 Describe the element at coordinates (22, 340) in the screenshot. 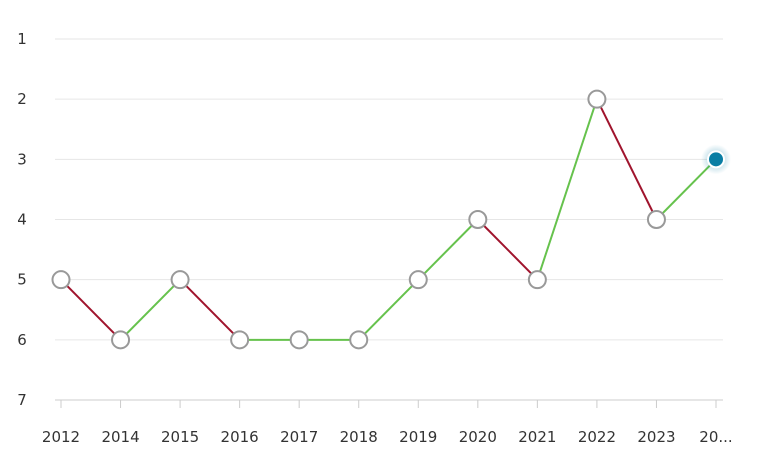

I see `y-tick-label-6: 6` at that location.